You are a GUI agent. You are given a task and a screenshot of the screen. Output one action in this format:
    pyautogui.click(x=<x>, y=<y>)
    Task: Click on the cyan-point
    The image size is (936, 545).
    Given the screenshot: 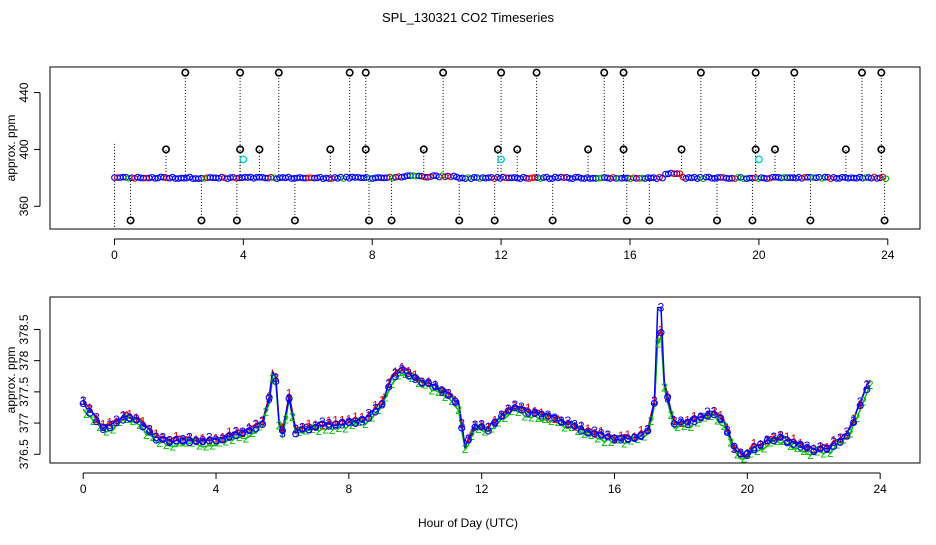 What is the action you would take?
    pyautogui.click(x=243, y=159)
    